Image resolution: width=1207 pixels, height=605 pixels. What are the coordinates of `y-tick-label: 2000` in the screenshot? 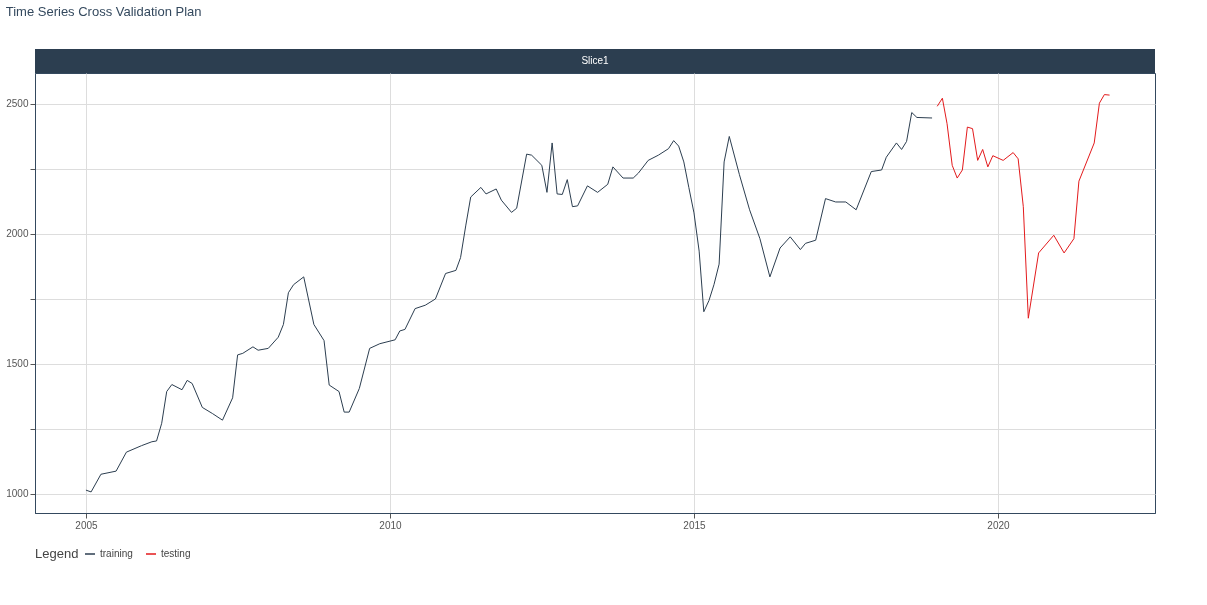 It's located at (17, 234).